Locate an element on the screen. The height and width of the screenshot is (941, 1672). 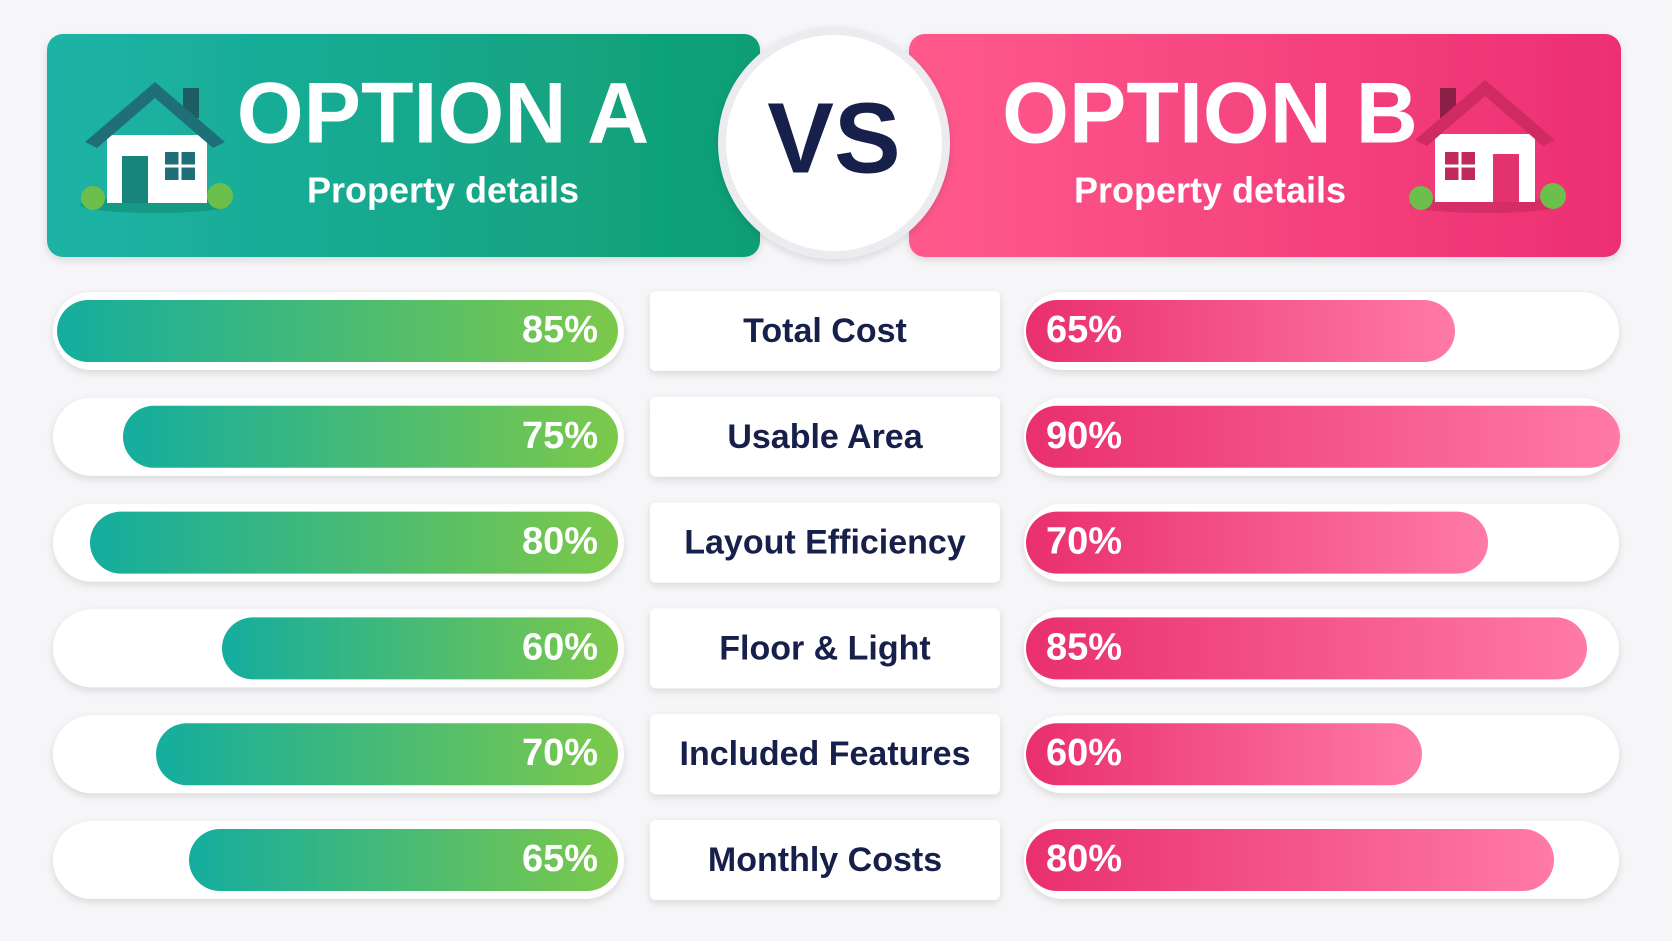
vs-badge is located at coordinates (834, 143).